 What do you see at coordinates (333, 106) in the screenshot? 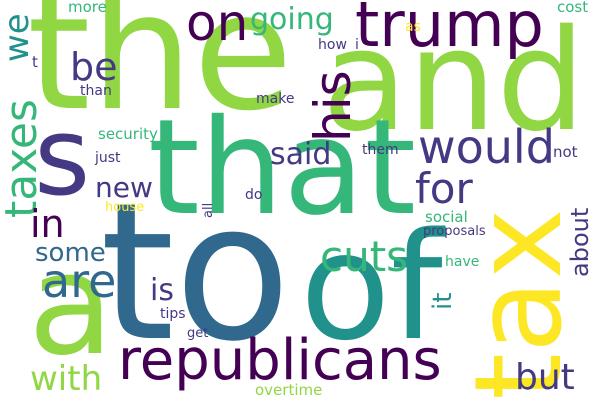
I see `word-his: his` at bounding box center [333, 106].